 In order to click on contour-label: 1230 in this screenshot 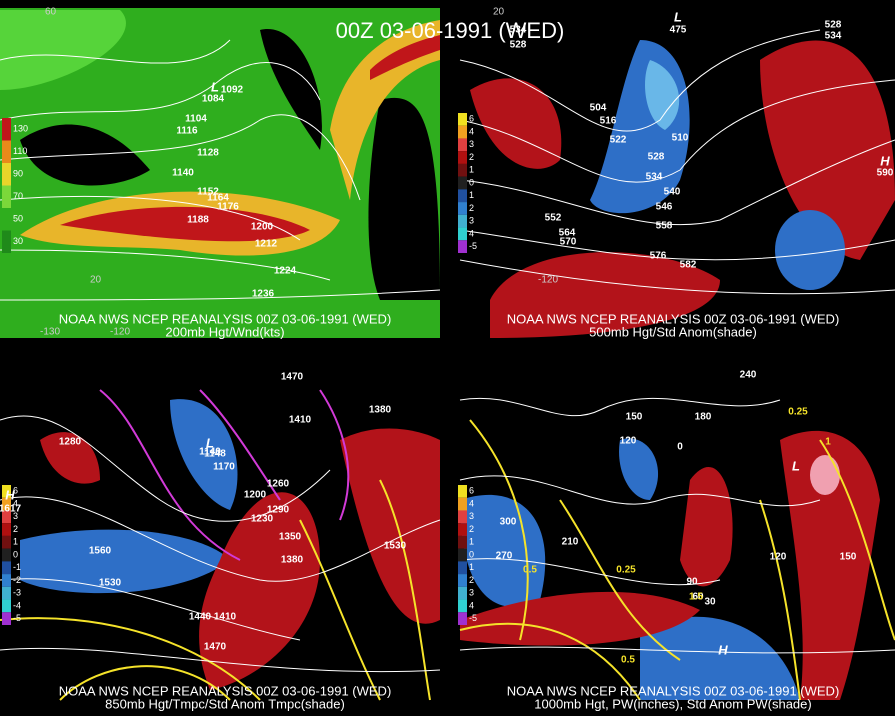, I will do `click(262, 519)`.